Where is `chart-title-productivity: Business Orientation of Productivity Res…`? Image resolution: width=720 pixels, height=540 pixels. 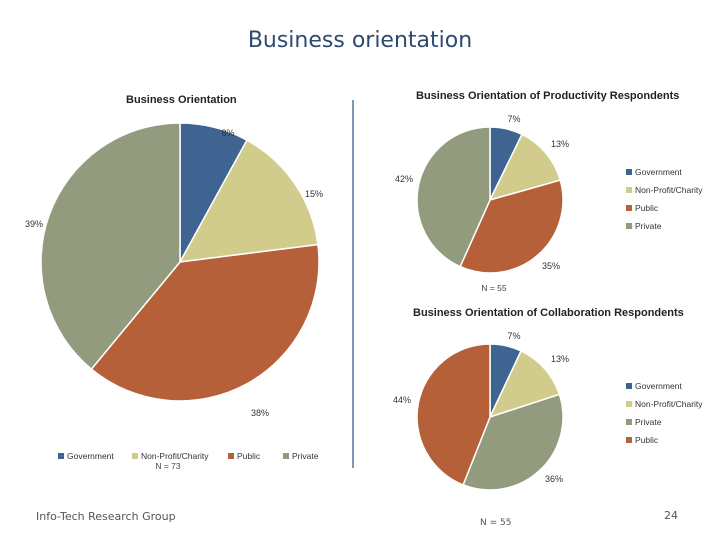 chart-title-productivity: Business Orientation of Productivity Res… is located at coordinates (548, 96).